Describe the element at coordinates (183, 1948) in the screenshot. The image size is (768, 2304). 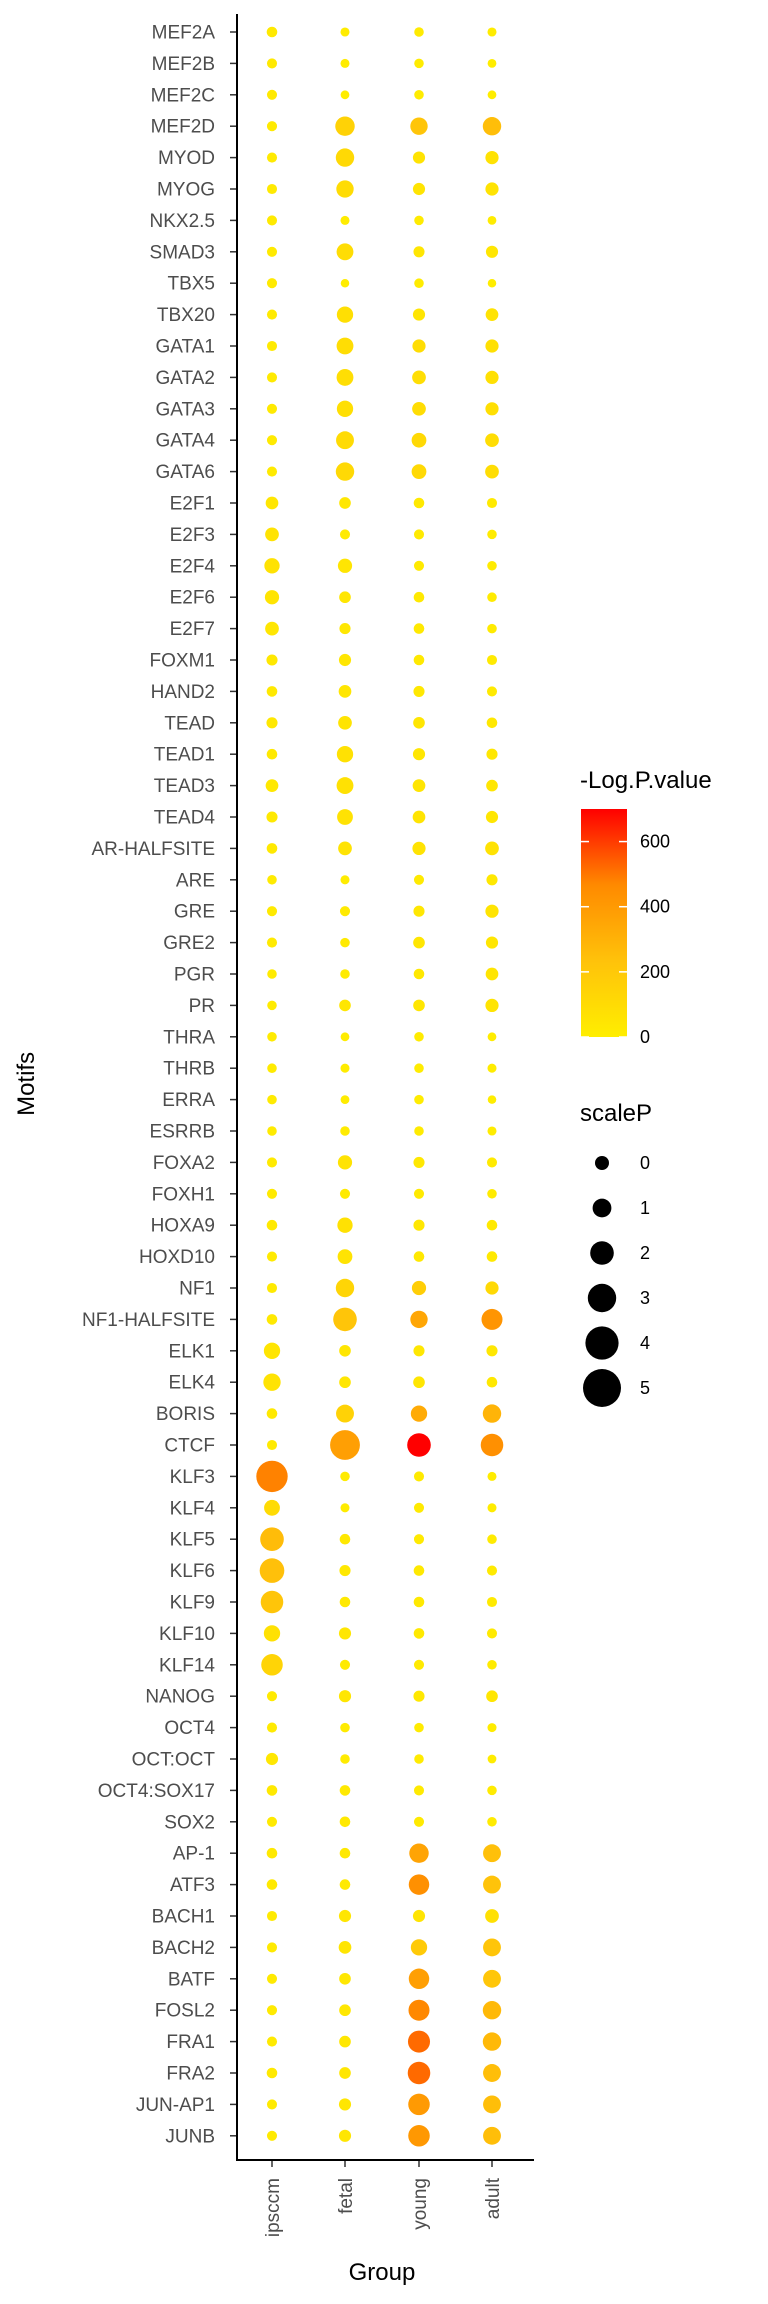
I see `y-tick-label: BACH2` at that location.